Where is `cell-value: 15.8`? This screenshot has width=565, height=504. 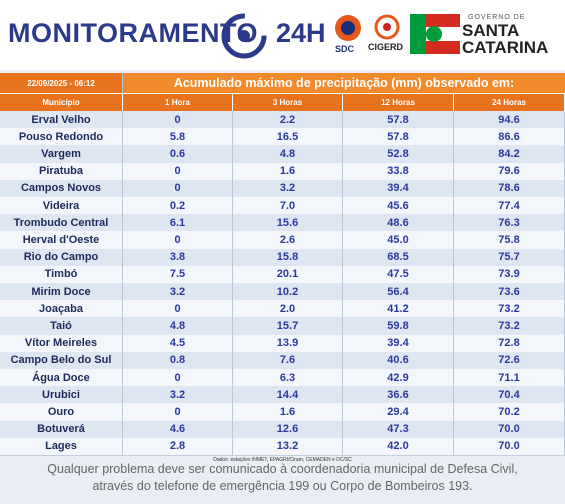
cell-value: 15.8 is located at coordinates (288, 257).